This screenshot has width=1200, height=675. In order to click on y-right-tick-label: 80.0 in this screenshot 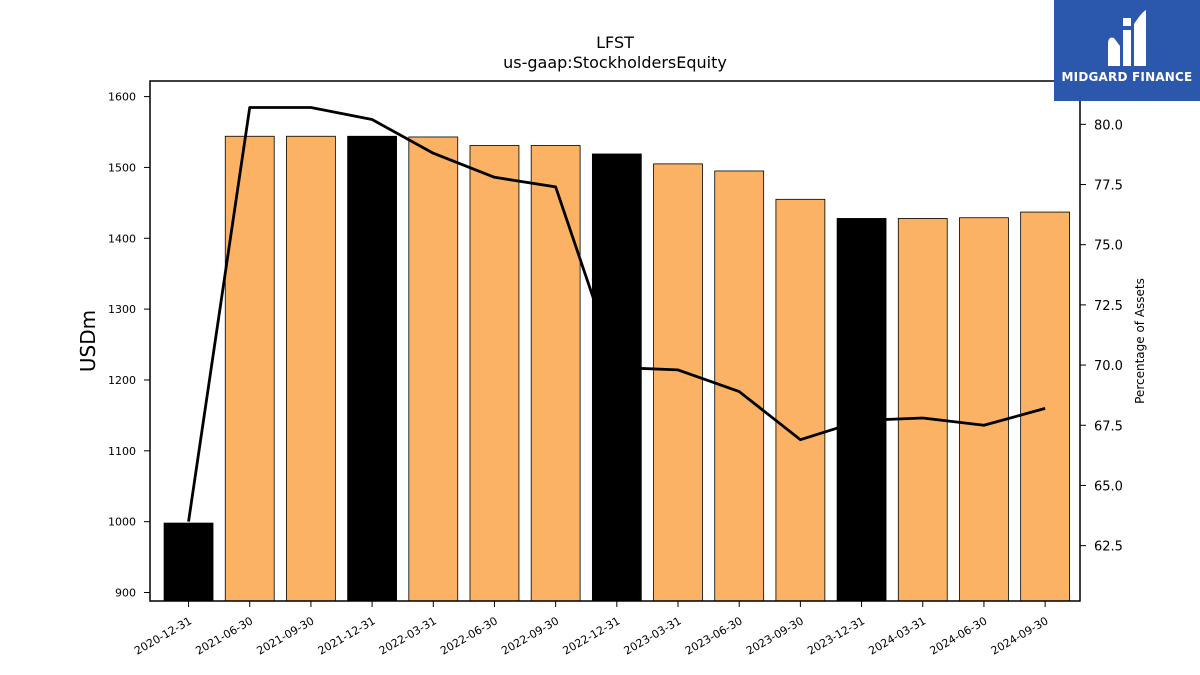, I will do `click(1108, 125)`.